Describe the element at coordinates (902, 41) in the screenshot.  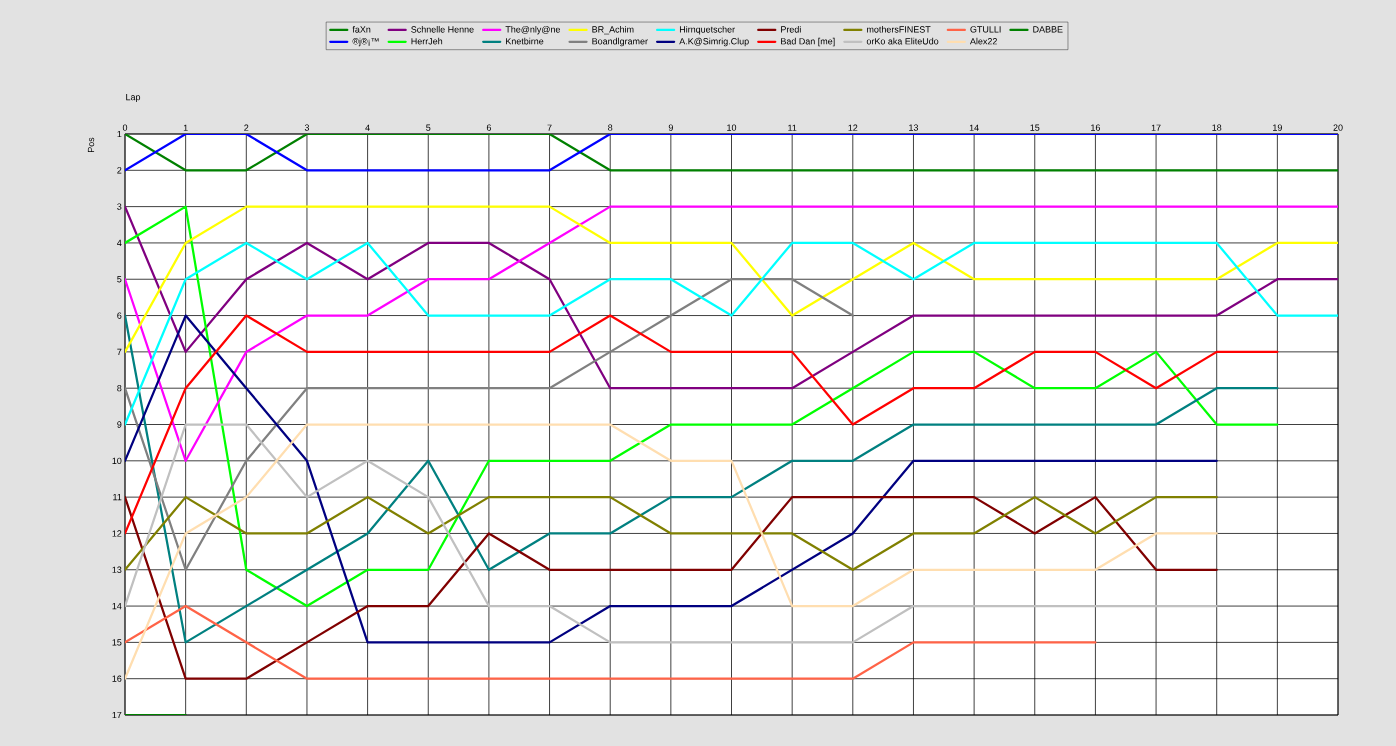
I see `legend-label: orKo aka EliteUdo` at that location.